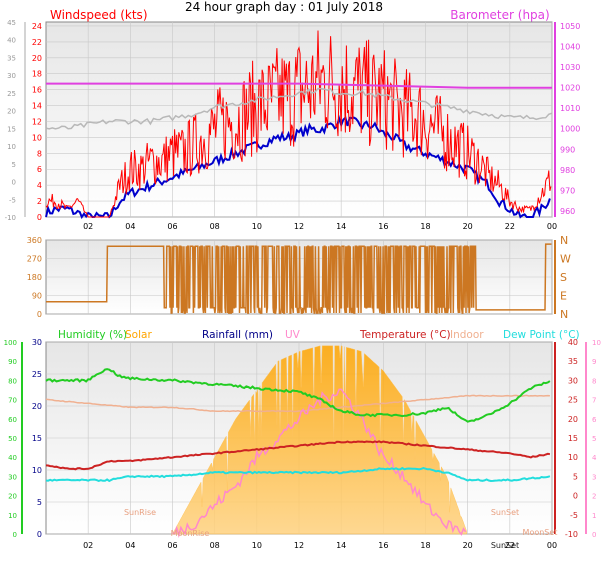 This screenshot has width=608, height=561. I want to click on temp-tick-label: 40, so click(573, 342).